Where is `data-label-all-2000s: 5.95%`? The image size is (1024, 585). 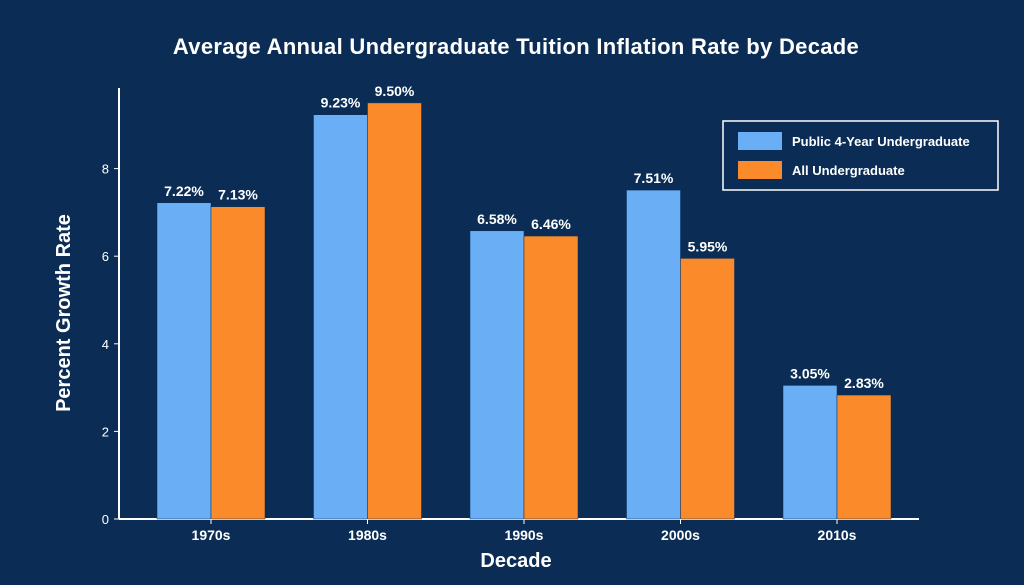
data-label-all-2000s: 5.95% is located at coordinates (708, 246).